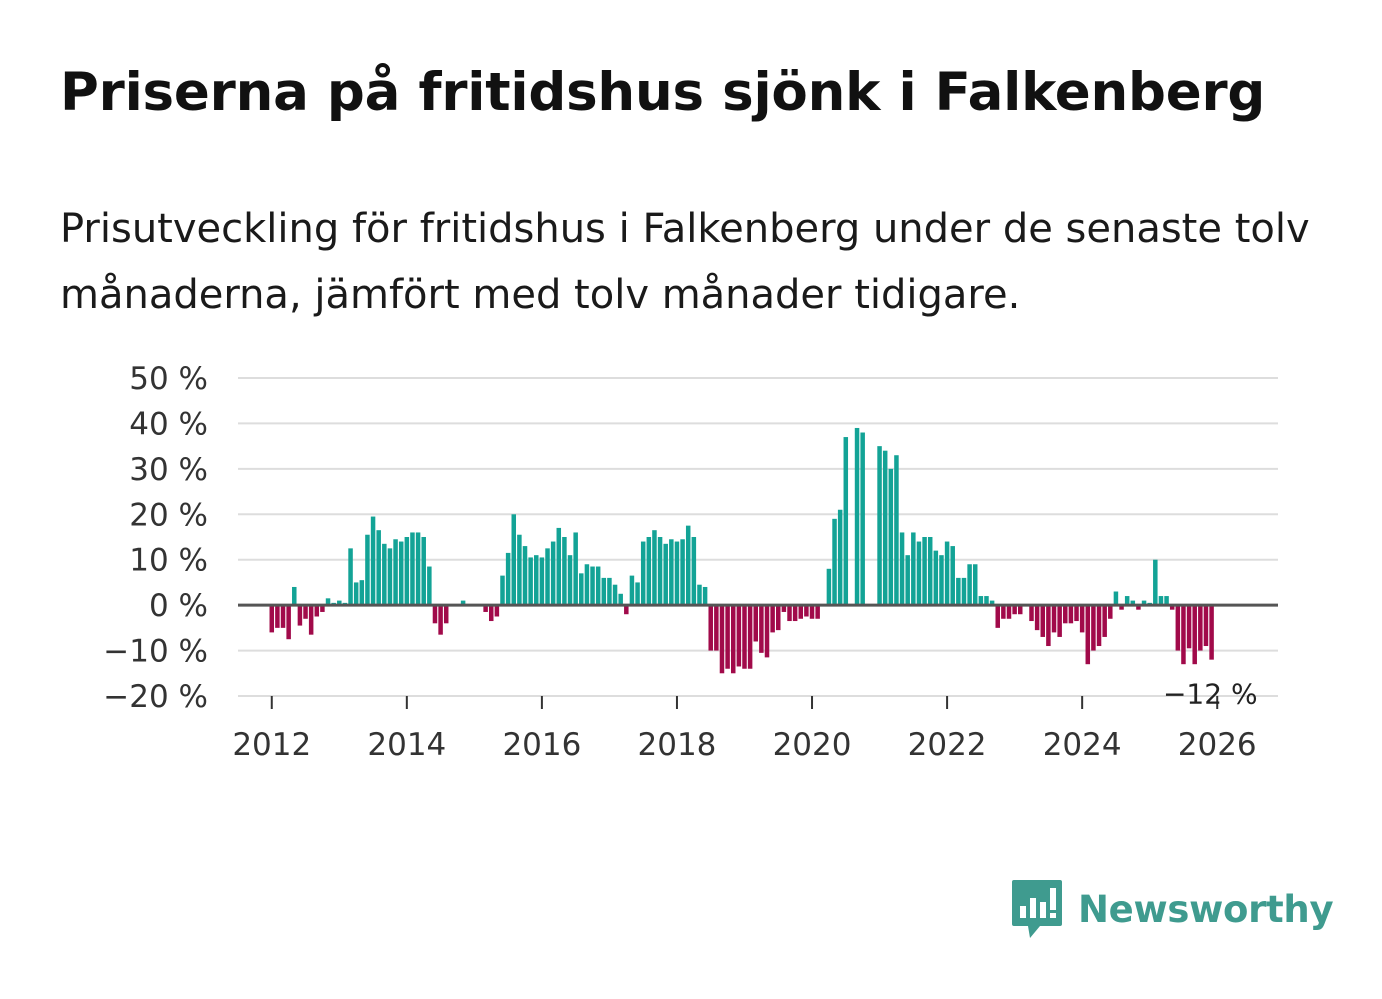  Describe the element at coordinates (168, 561) in the screenshot. I see `y-tick-label: 10 %` at that location.